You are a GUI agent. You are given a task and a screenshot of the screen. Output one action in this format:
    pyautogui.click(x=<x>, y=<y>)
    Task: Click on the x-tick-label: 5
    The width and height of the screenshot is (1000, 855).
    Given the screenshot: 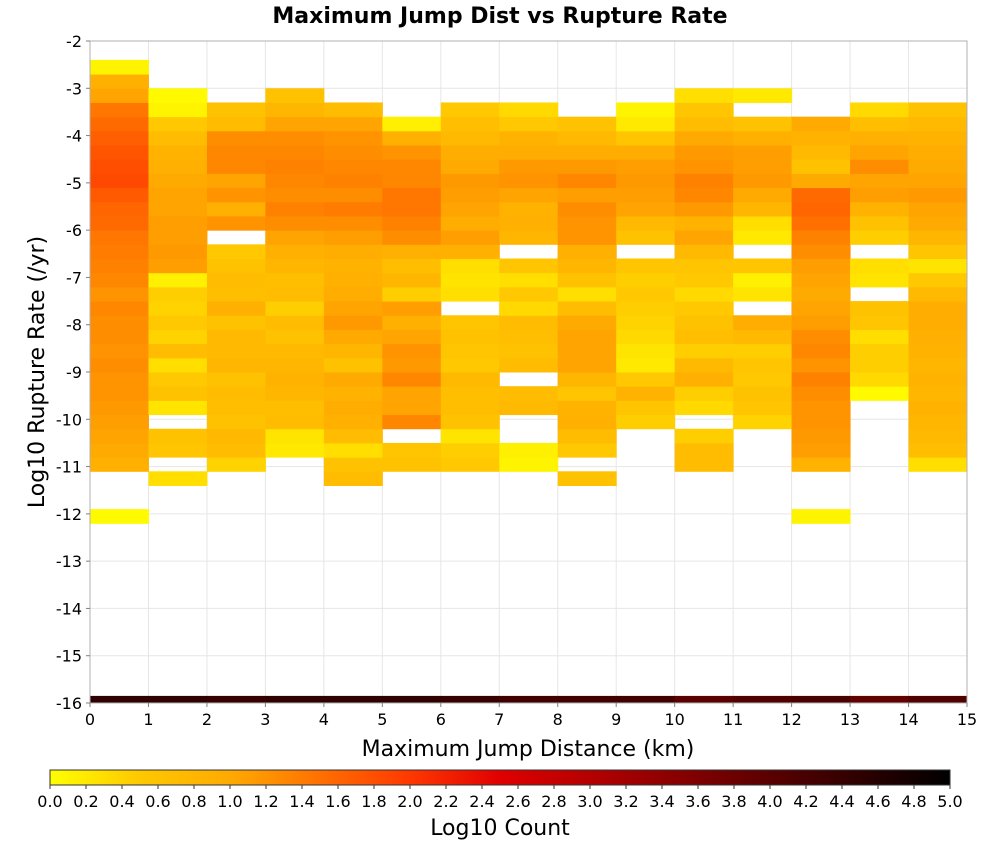 What is the action you would take?
    pyautogui.click(x=382, y=719)
    